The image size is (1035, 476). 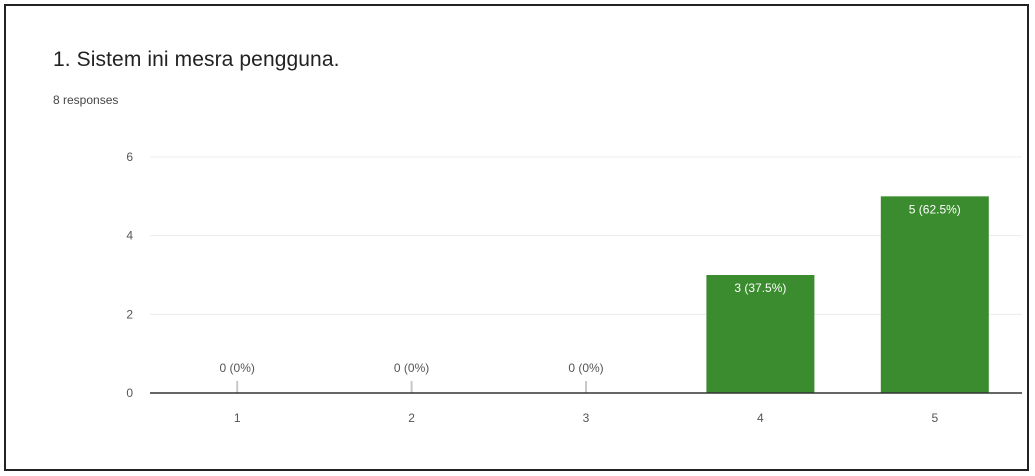 I want to click on bar-data-label: 5 (62.5%), so click(x=935, y=209).